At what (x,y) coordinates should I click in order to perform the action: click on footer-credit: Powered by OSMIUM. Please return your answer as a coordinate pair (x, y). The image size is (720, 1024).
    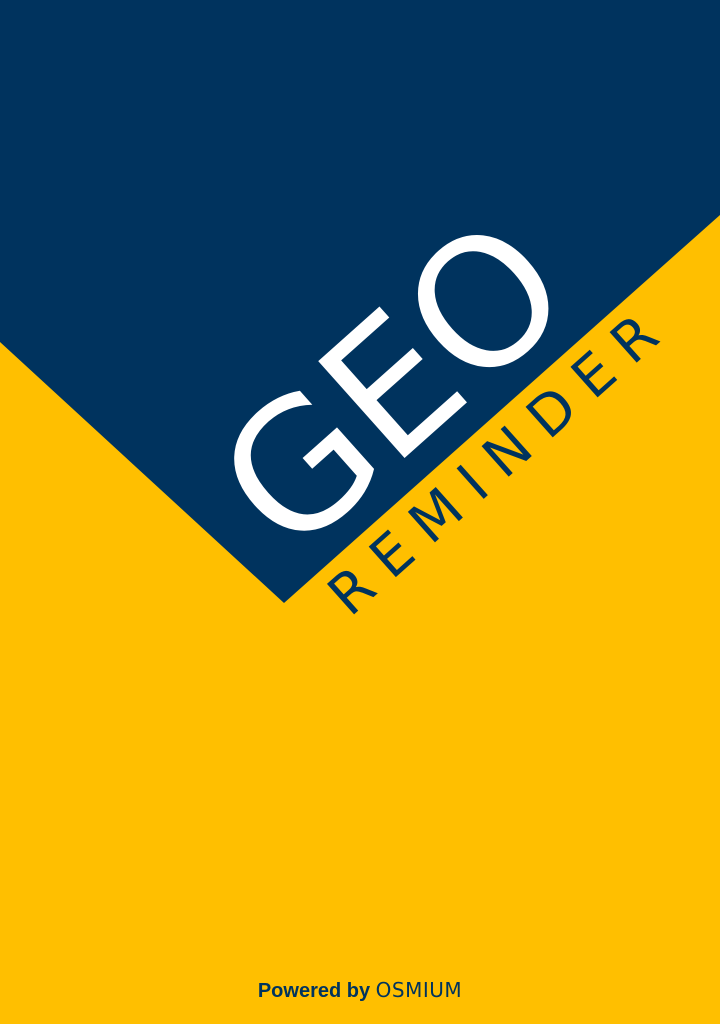
    Looking at the image, I should click on (360, 990).